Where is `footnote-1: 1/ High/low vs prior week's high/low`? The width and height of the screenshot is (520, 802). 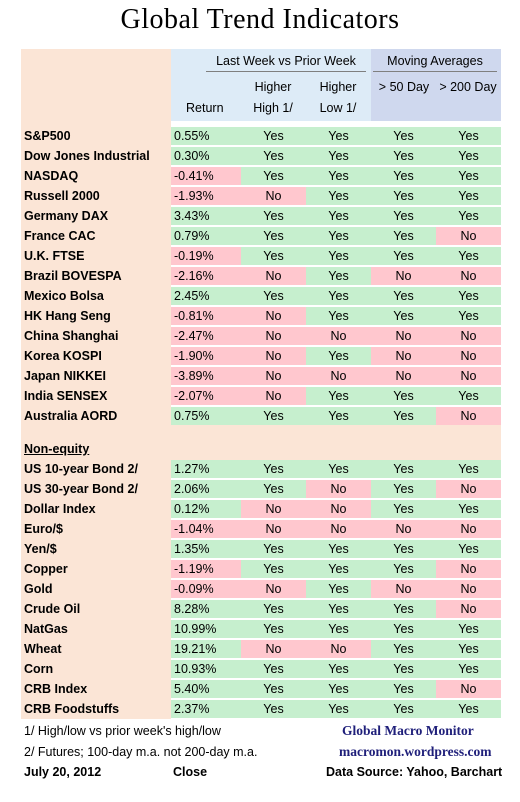
footnote-1: 1/ High/low vs prior week's high/low is located at coordinates (122, 731).